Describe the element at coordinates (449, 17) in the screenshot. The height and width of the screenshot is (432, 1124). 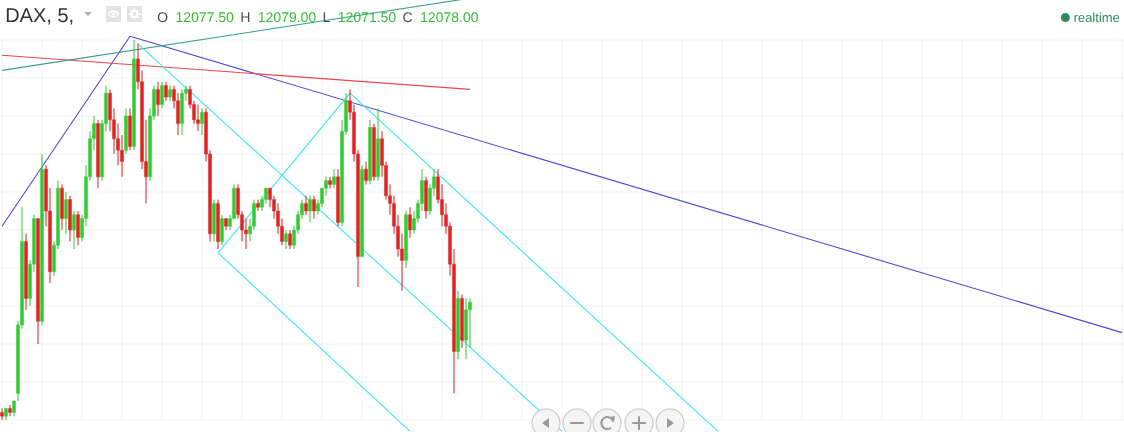
I see `text: 12078.00` at that location.